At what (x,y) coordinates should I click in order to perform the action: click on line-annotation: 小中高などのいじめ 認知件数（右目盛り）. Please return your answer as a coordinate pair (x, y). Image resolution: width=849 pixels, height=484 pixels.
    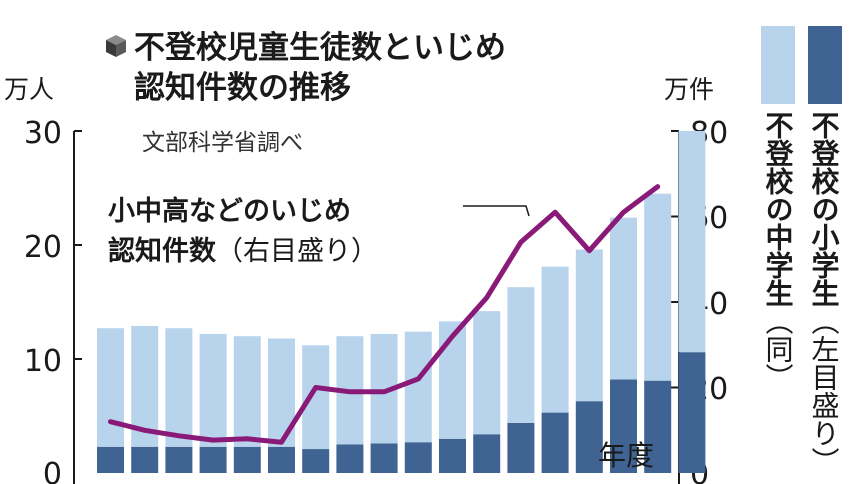
    Looking at the image, I should click on (319, 231).